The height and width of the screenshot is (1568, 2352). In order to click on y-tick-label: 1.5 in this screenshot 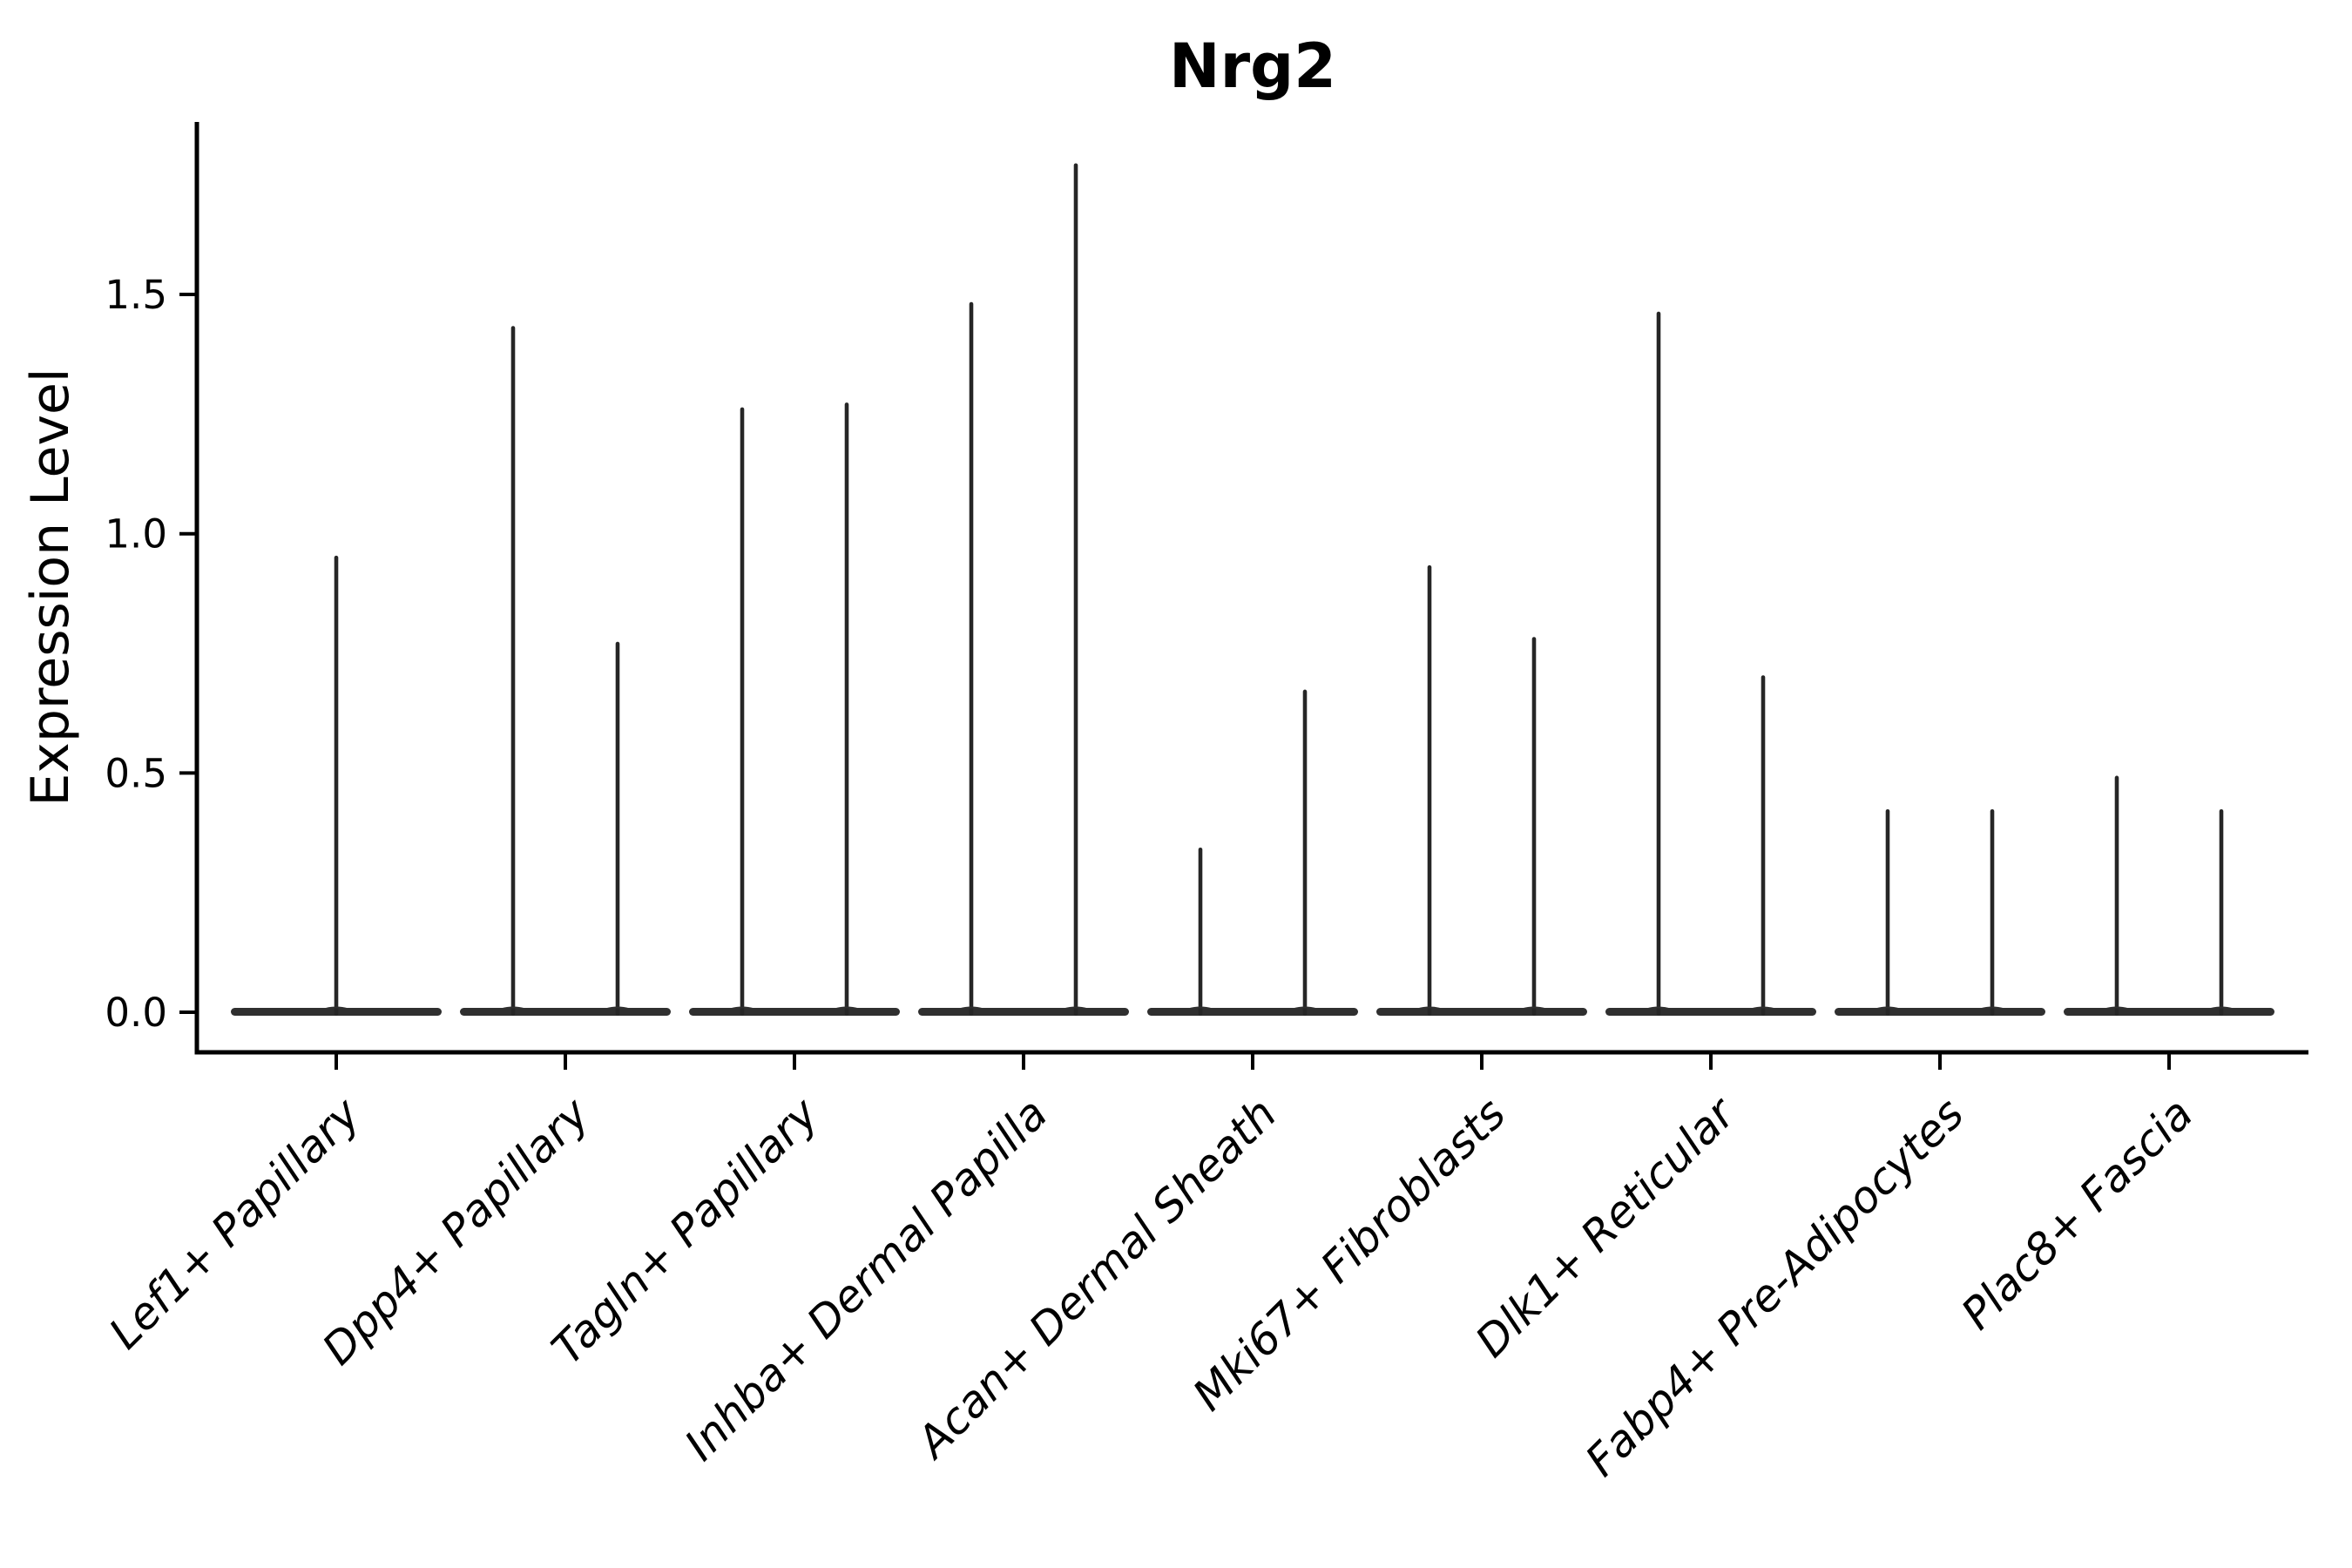, I will do `click(136, 295)`.